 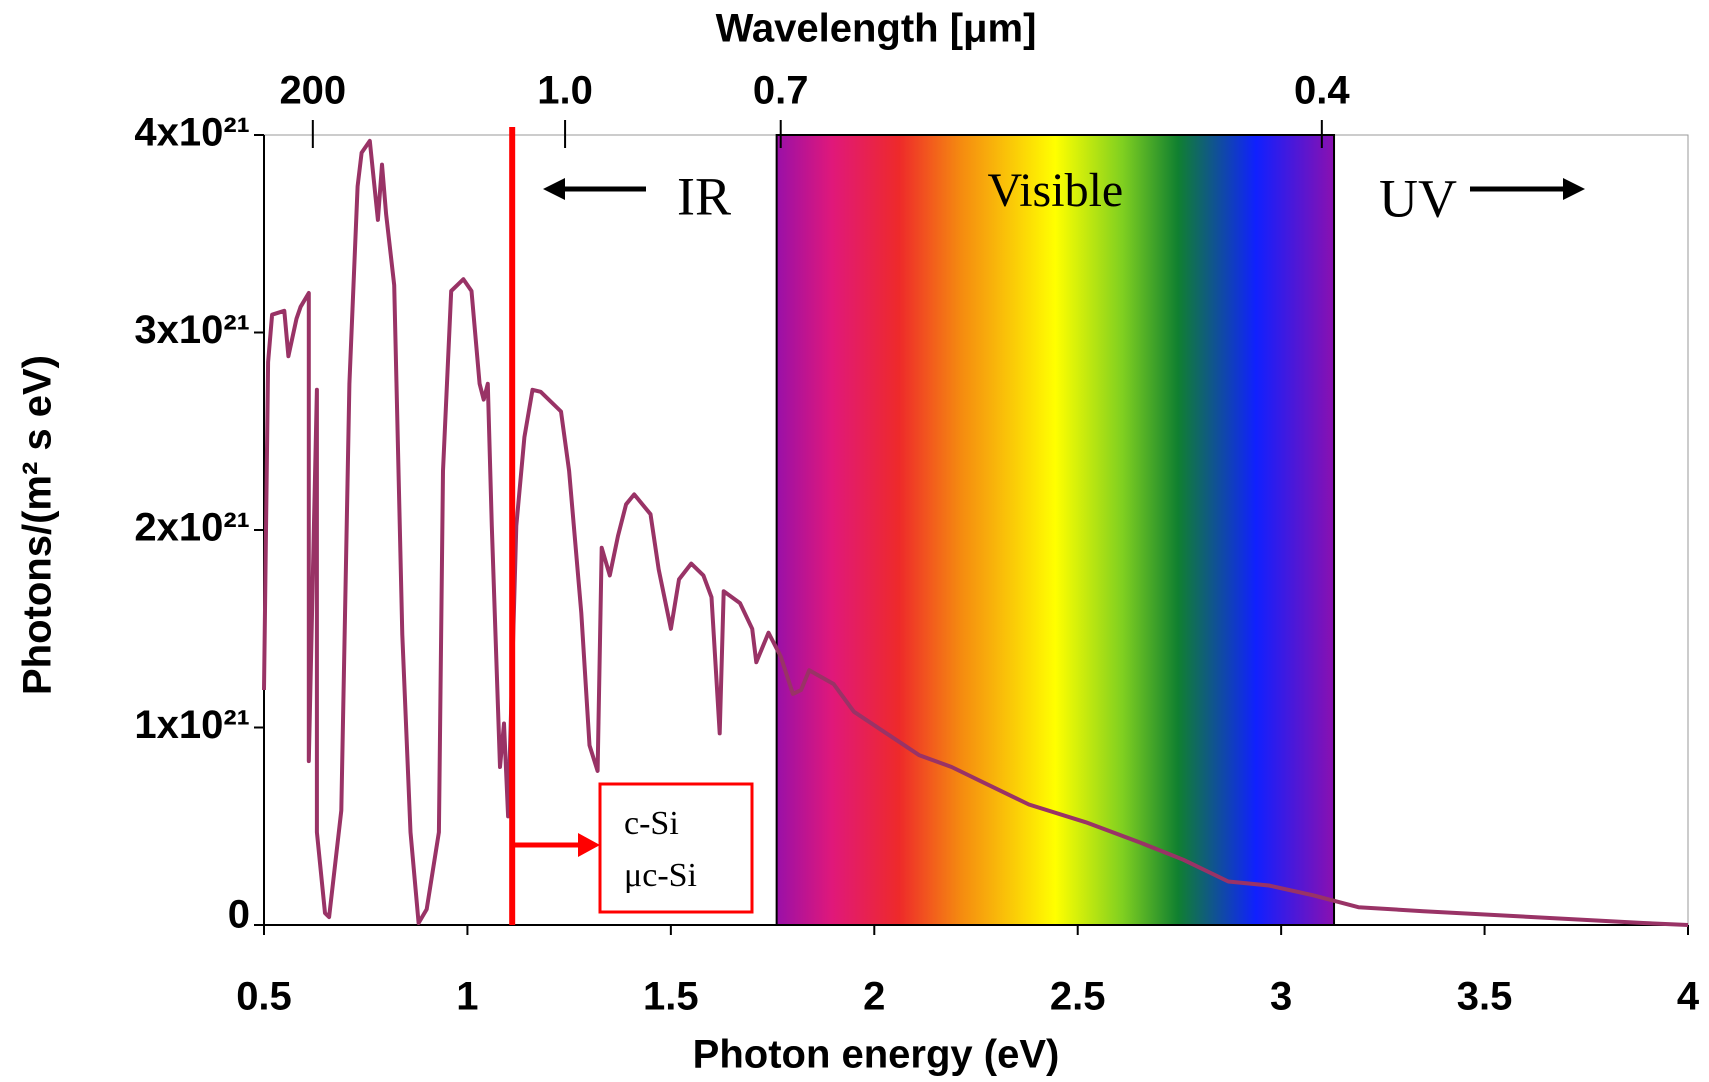 What do you see at coordinates (312, 91) in the screenshot?
I see `top-tick-label: 200` at bounding box center [312, 91].